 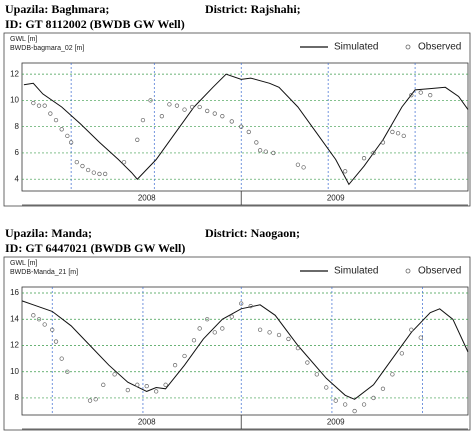 I want to click on district: District: Naogaon;, so click(x=252, y=233).